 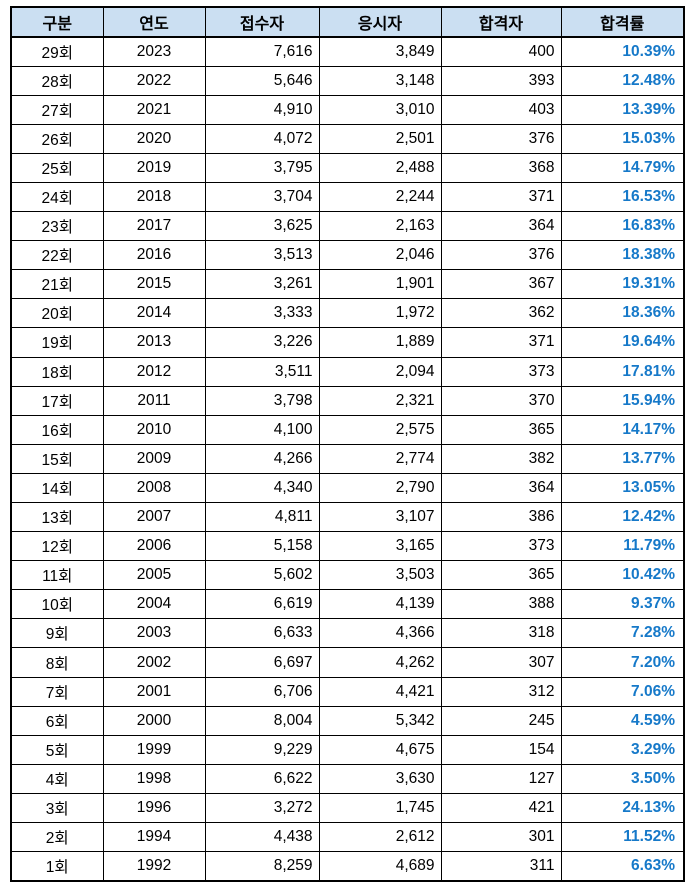 I want to click on cell-passed: 400, so click(x=501, y=51).